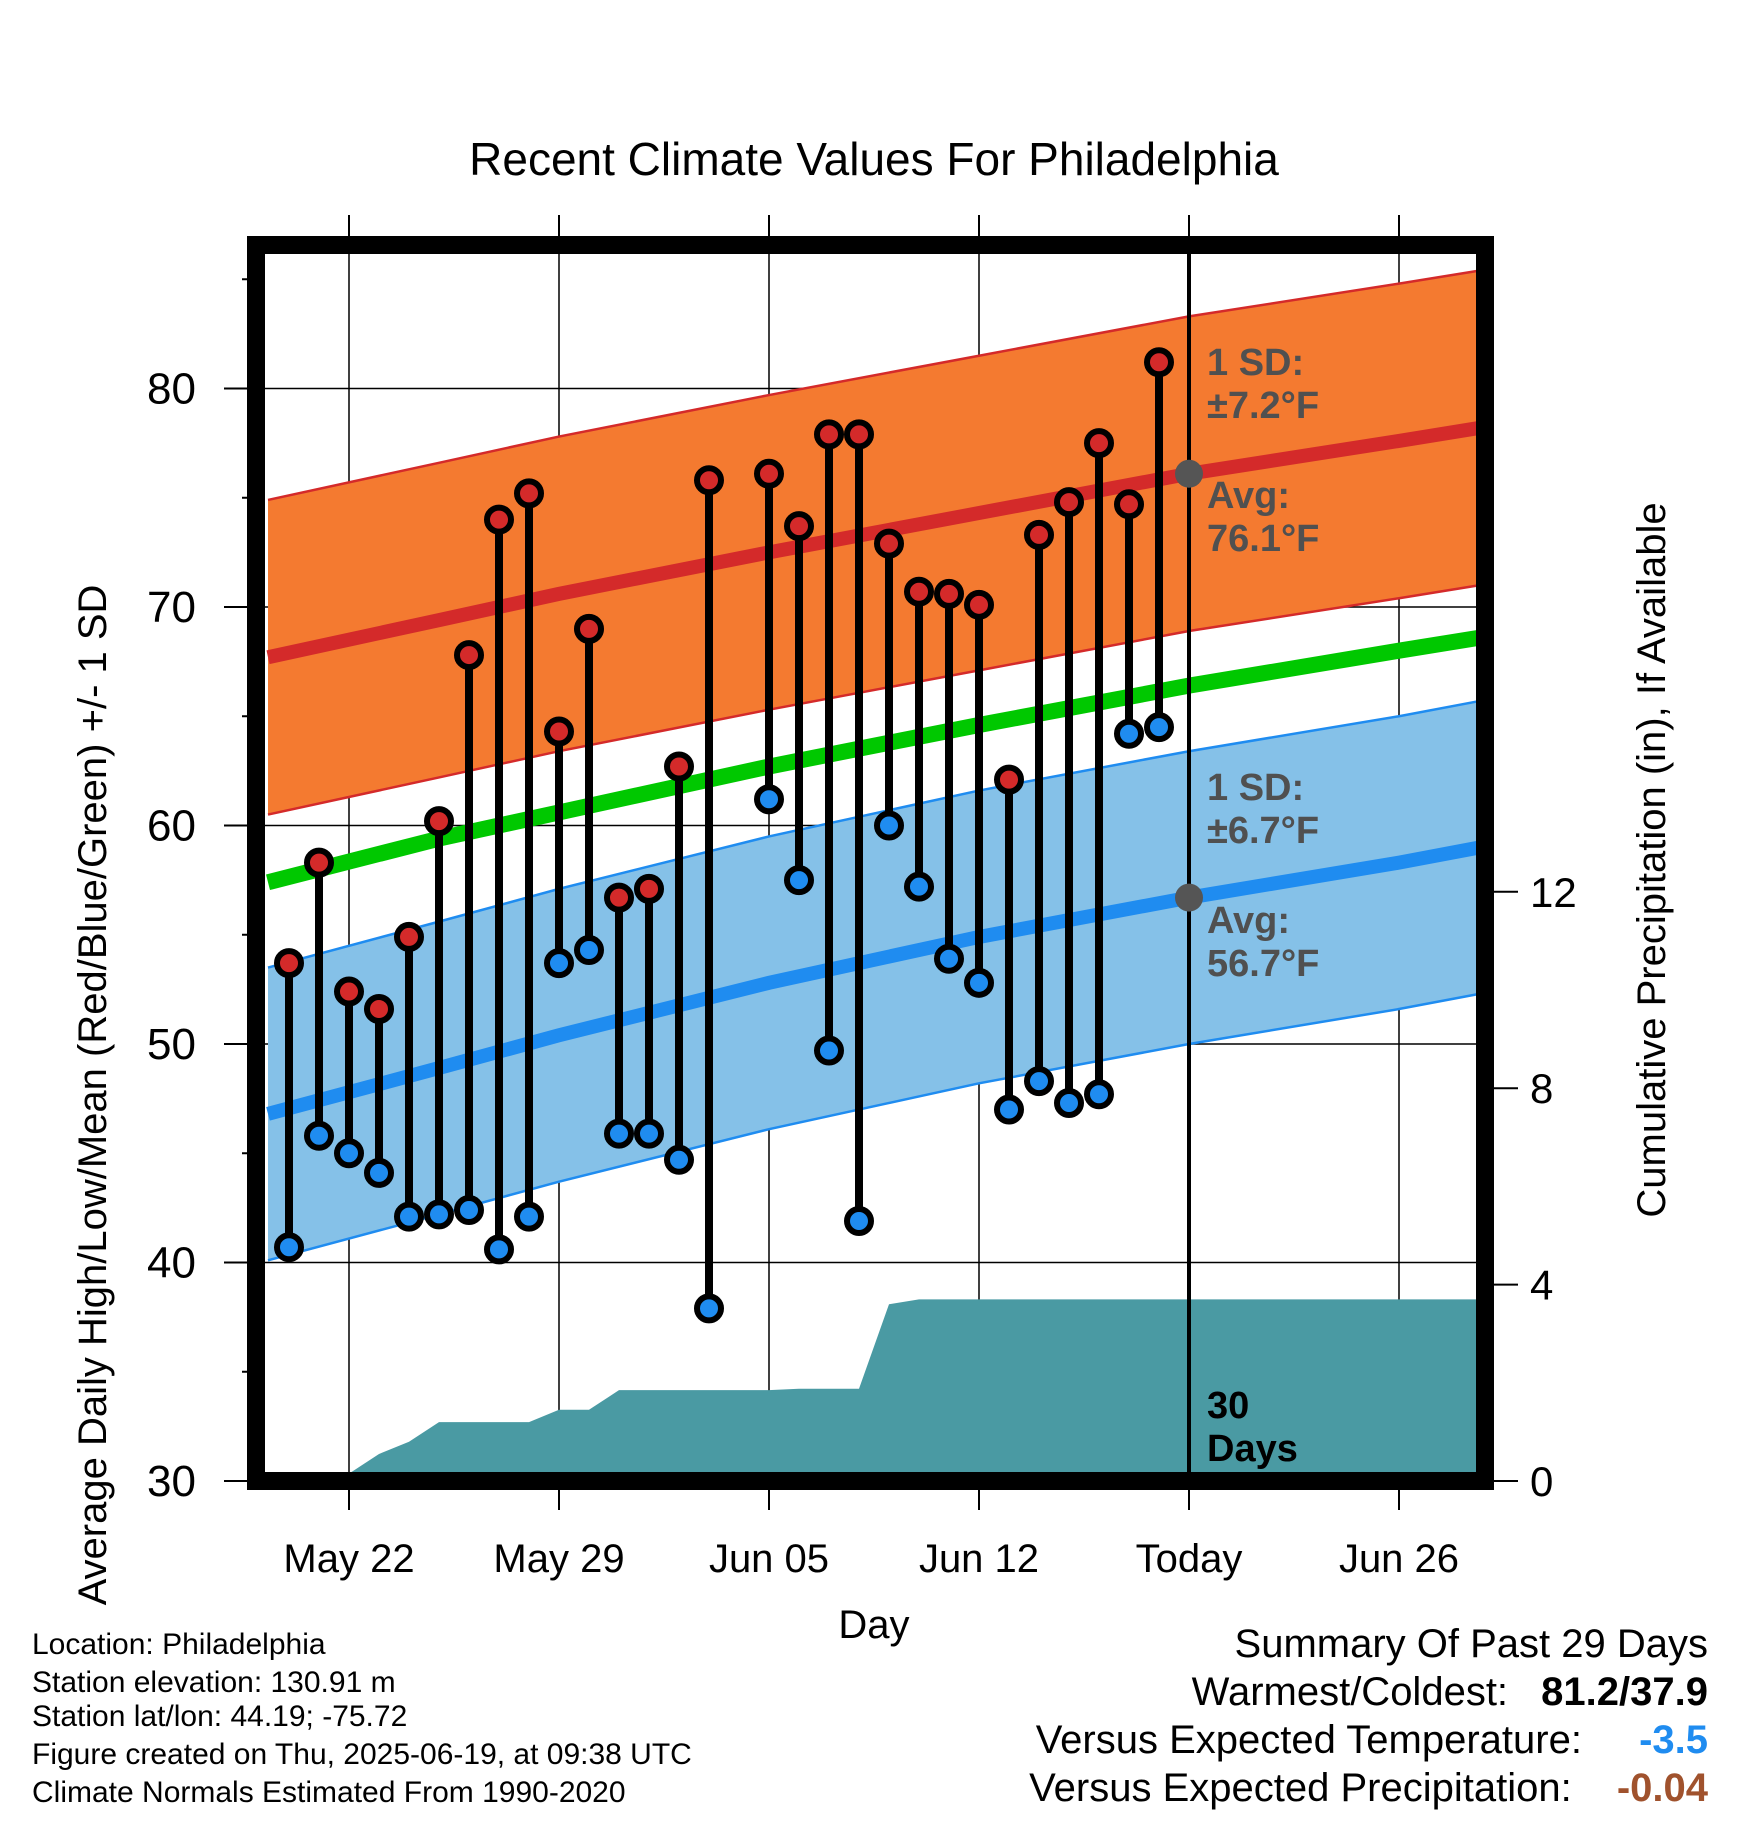 The width and height of the screenshot is (1748, 1828). What do you see at coordinates (874, 385) in the screenshot?
I see `high-sd-band-upper-edge` at bounding box center [874, 385].